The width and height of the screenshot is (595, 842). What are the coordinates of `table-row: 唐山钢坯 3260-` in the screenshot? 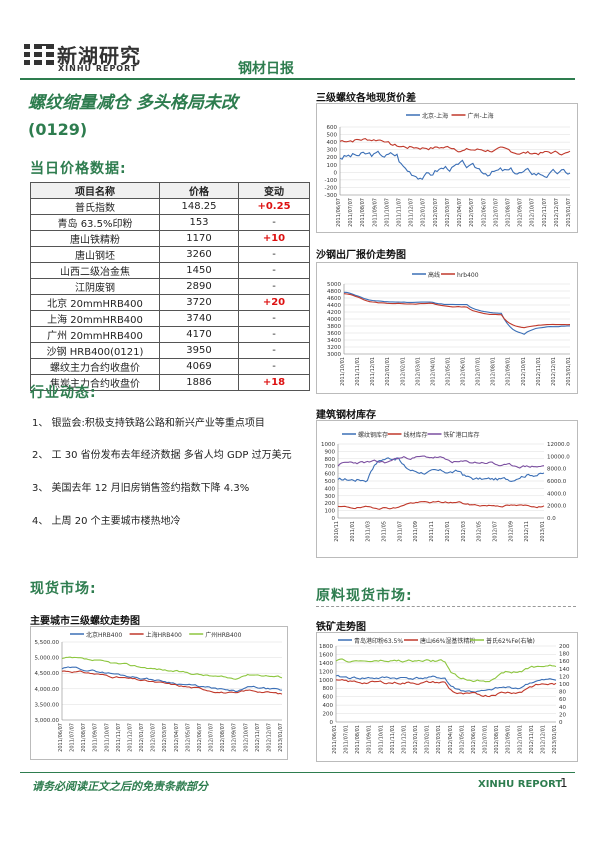 It's located at (170, 254).